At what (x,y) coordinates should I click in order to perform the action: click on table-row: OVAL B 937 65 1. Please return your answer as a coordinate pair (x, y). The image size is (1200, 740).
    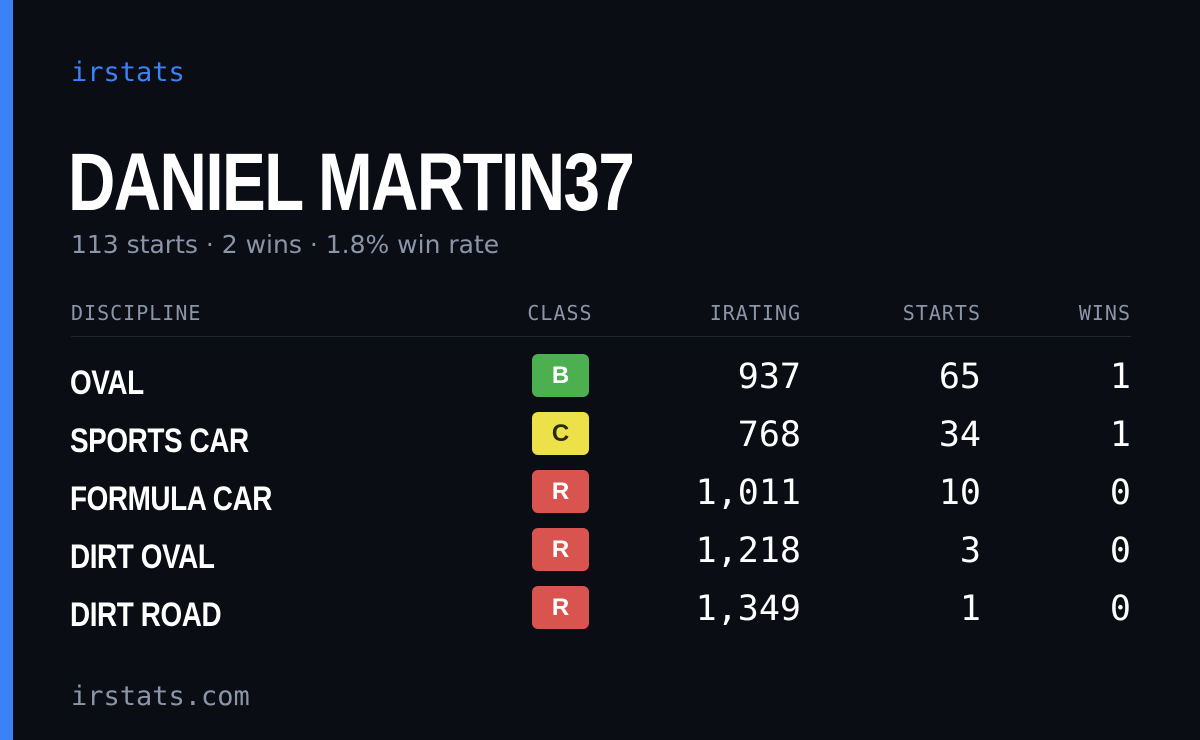
    Looking at the image, I should click on (600, 383).